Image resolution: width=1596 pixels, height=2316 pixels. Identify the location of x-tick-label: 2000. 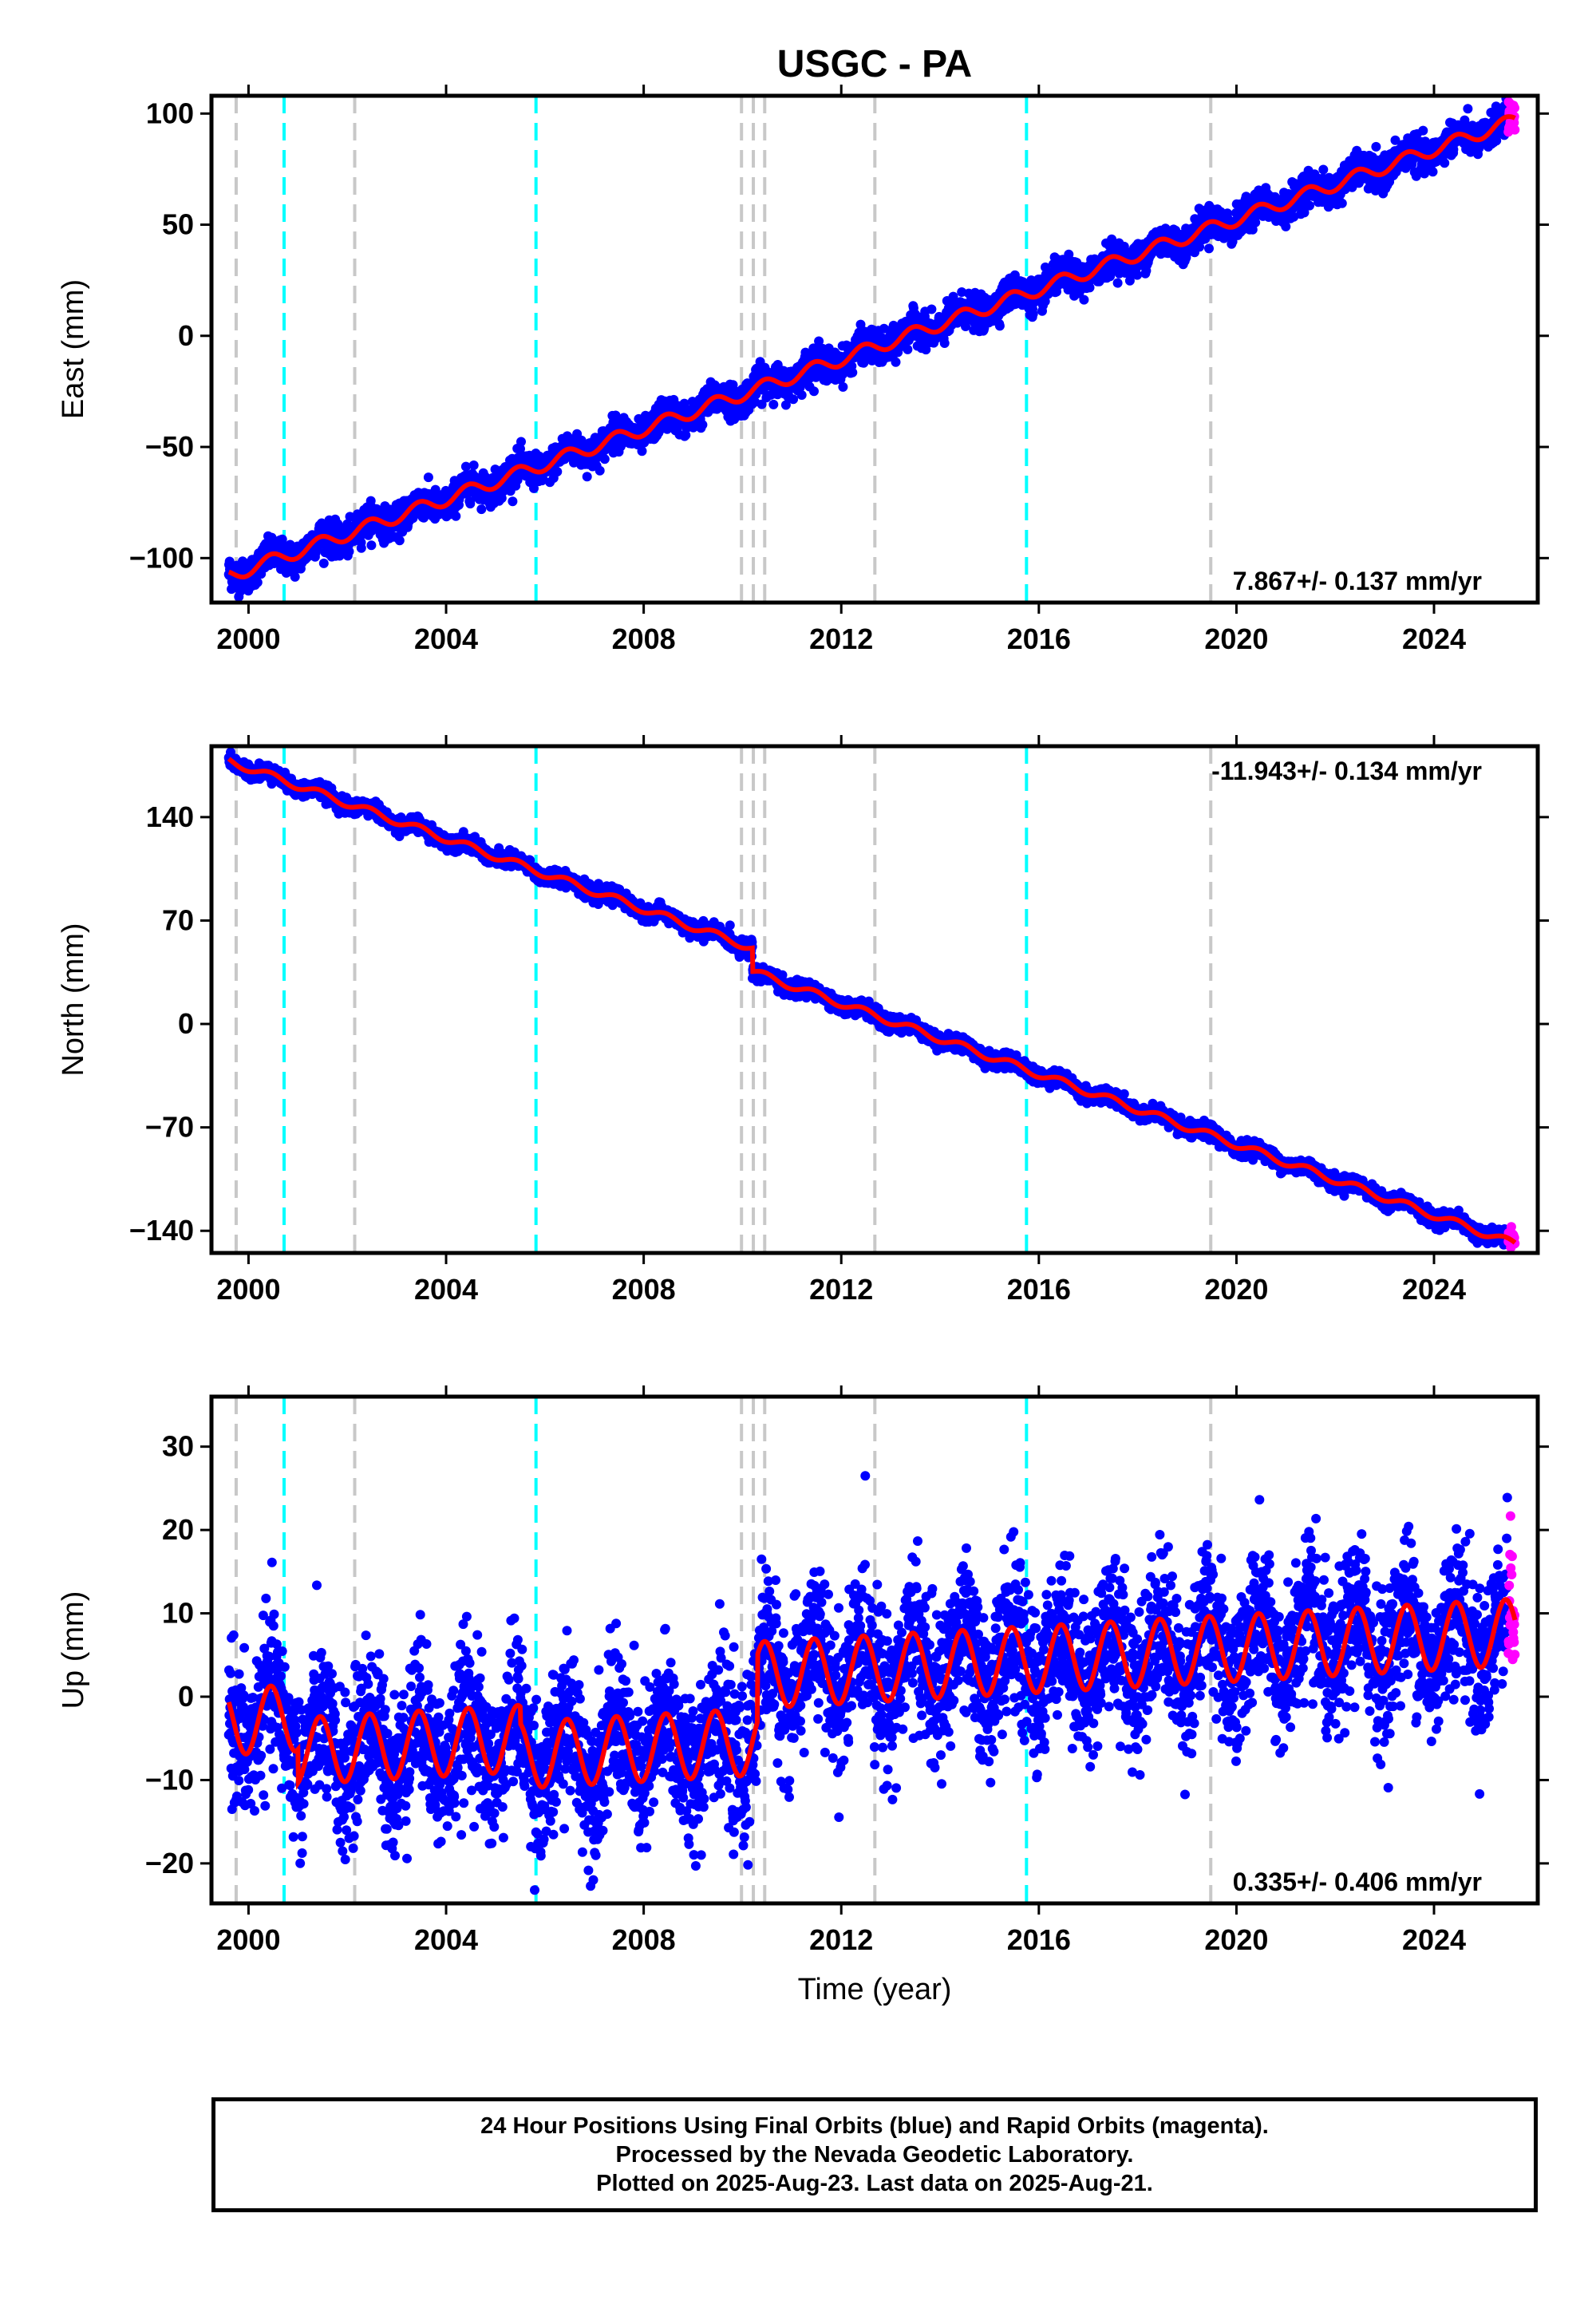
(248, 638).